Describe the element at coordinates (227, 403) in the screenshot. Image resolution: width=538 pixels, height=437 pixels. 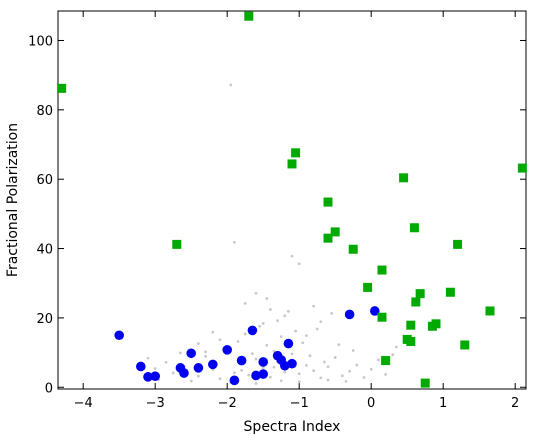
I see `x-tick-label: −2` at that location.